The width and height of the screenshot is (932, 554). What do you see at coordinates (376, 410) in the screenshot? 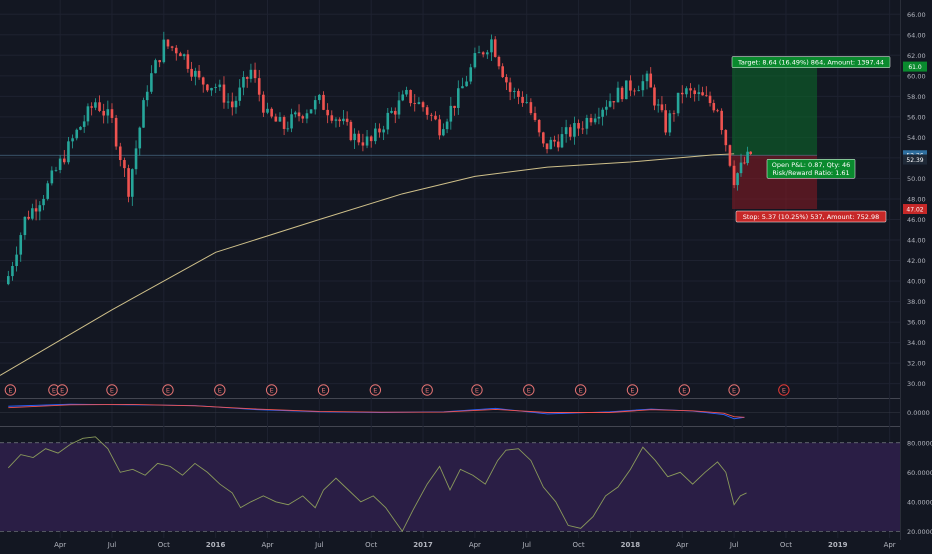
I see `macd-line` at bounding box center [376, 410].